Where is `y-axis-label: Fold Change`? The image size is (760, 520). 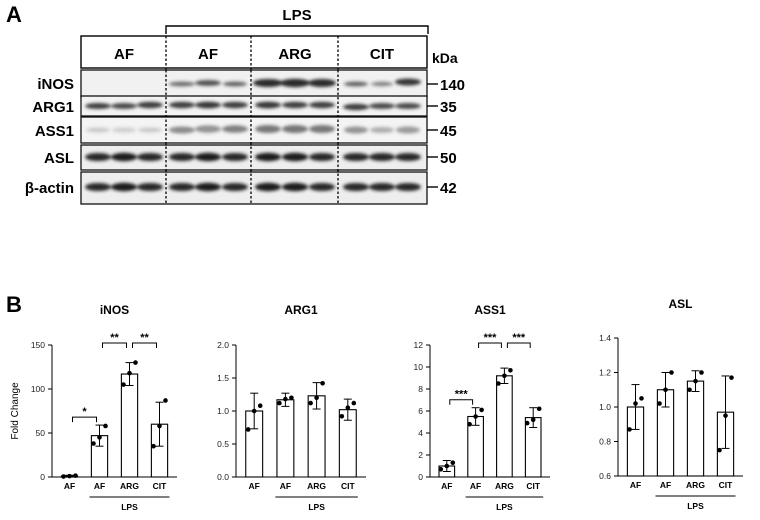
y-axis-label: Fold Change is located at coordinates (15, 411).